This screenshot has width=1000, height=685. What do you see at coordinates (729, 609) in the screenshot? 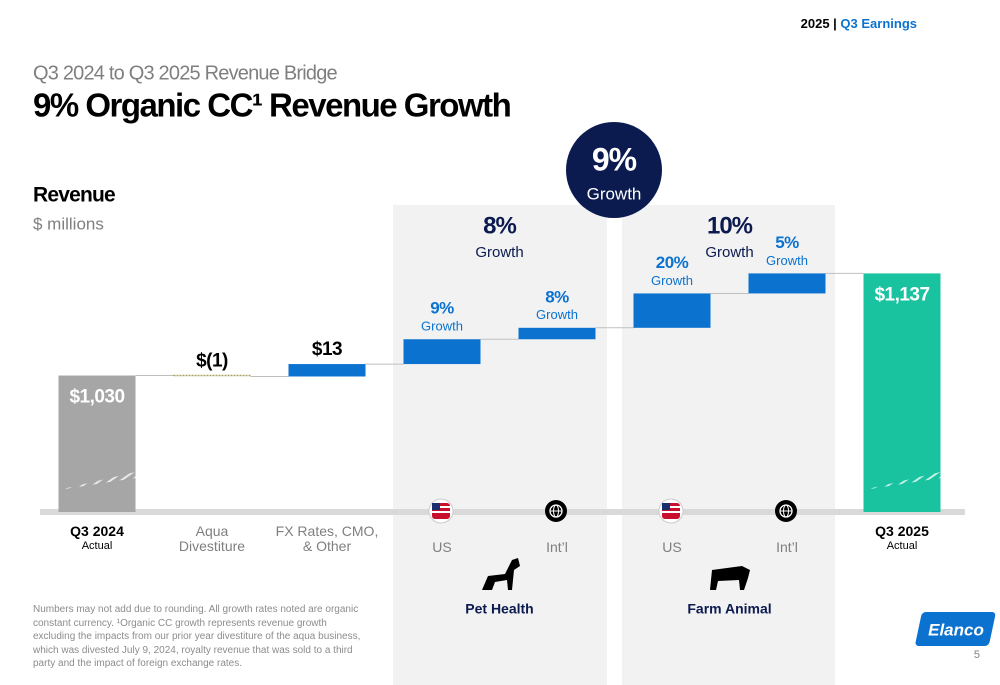
I see `segment-name: Farm Animal` at bounding box center [729, 609].